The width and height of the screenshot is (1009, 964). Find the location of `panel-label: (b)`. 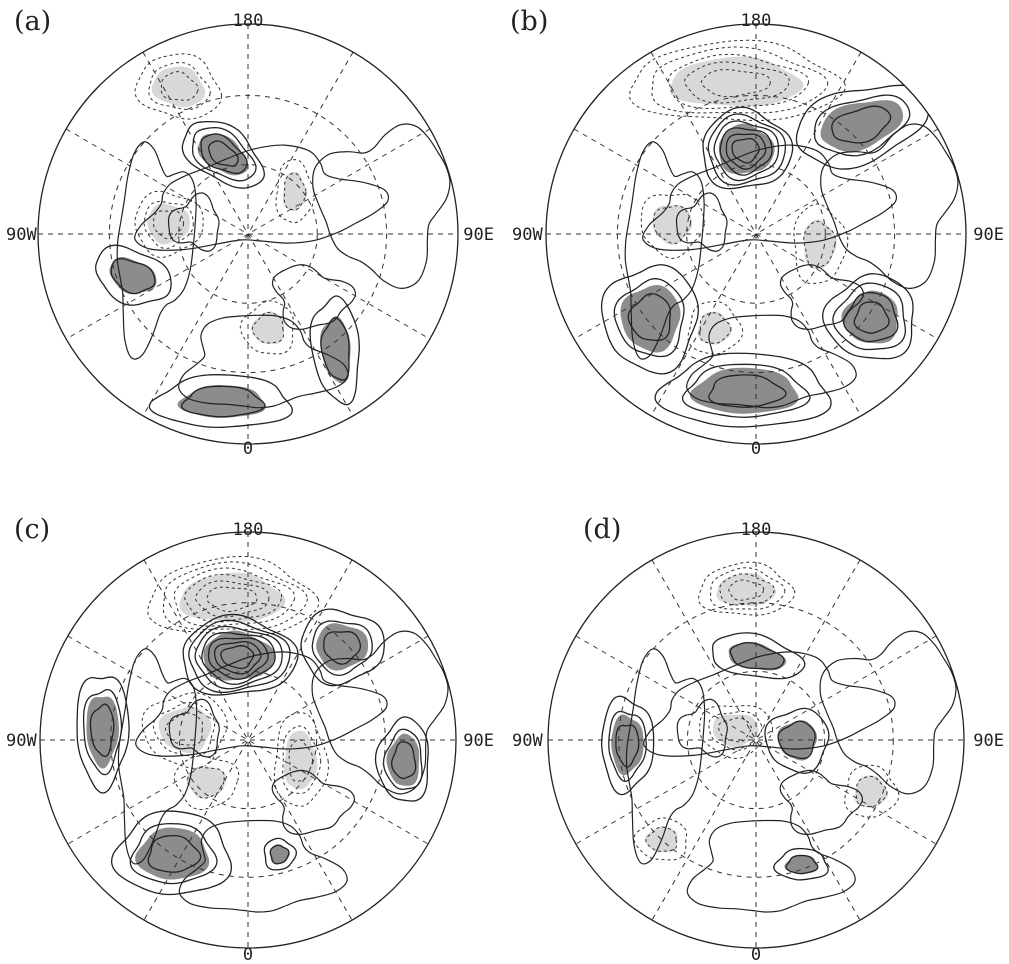

panel-label: (b) is located at coordinates (529, 21).